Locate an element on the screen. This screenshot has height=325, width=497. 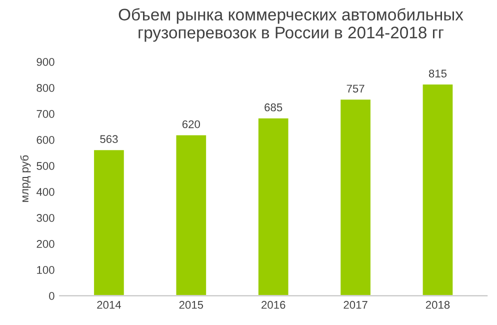
x-tick-label: 2017 is located at coordinates (356, 304).